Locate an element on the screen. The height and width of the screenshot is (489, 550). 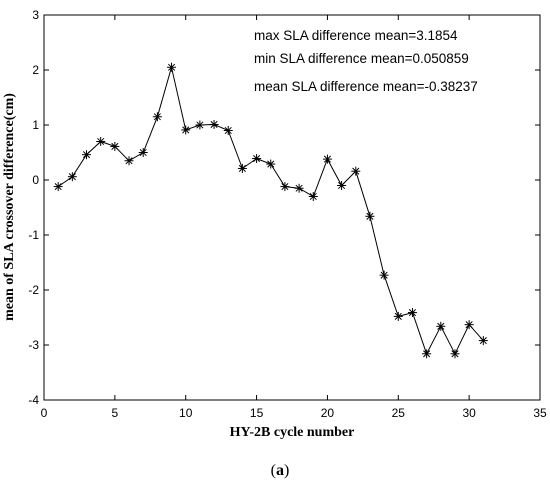
figure-label: (a) is located at coordinates (280, 470).